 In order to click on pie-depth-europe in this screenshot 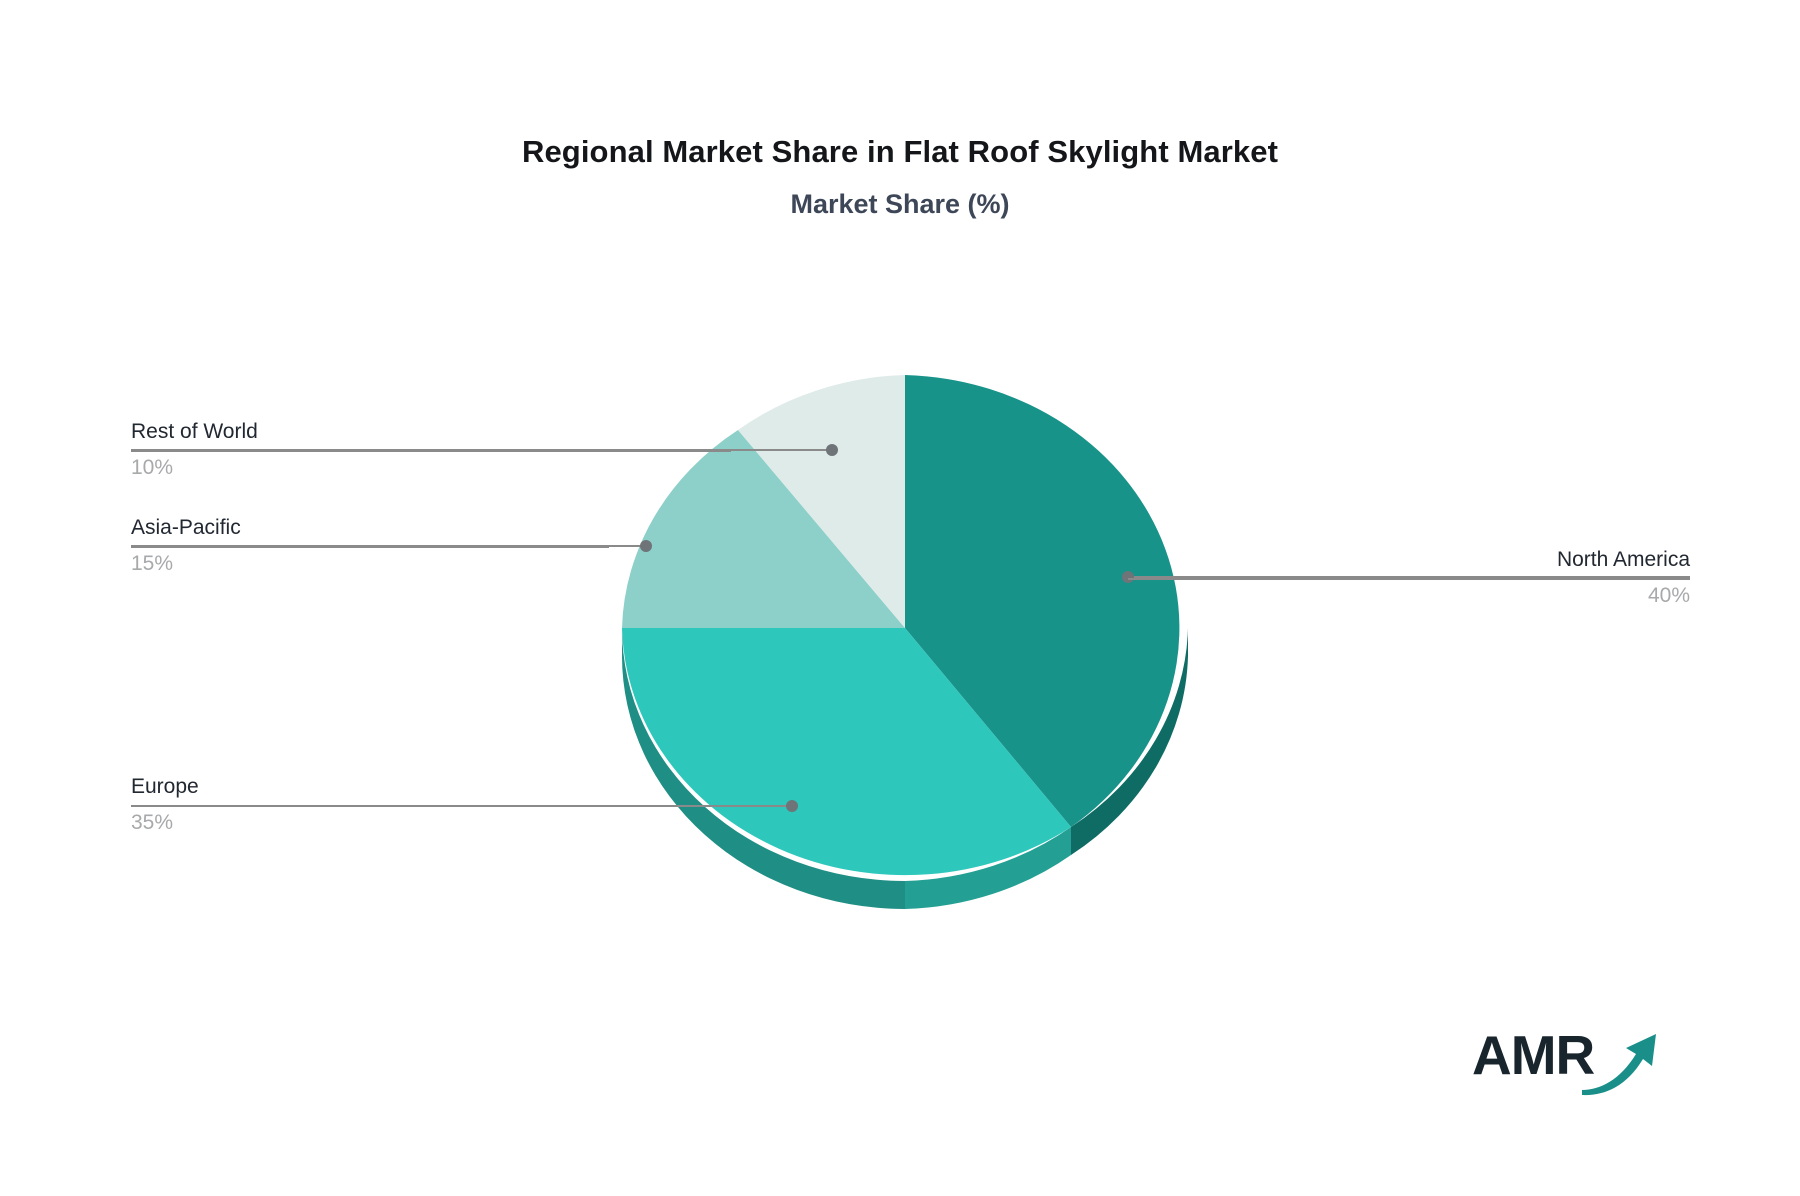, I will do `click(763, 768)`.